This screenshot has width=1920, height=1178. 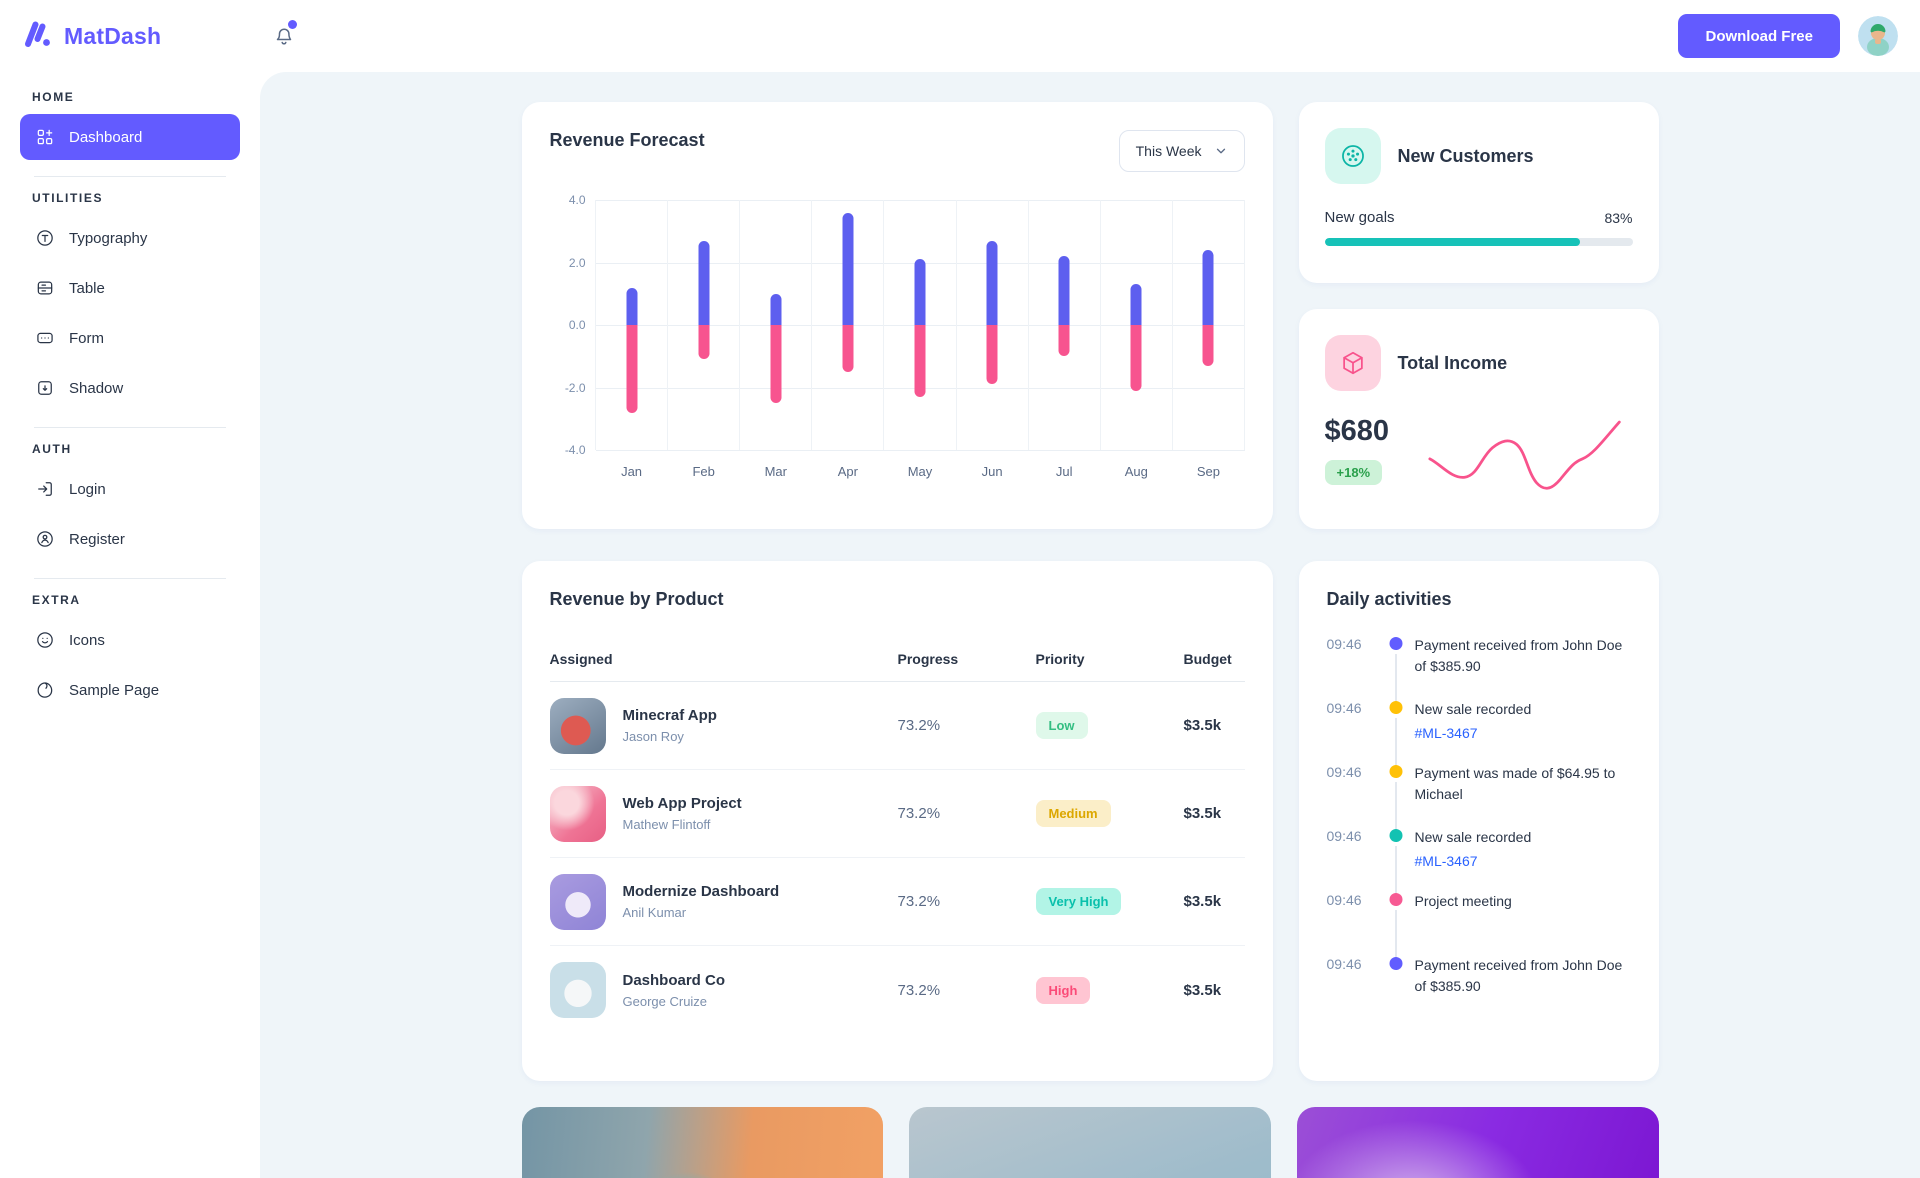 What do you see at coordinates (654, 912) in the screenshot?
I see `product-person: Anil Kumar` at bounding box center [654, 912].